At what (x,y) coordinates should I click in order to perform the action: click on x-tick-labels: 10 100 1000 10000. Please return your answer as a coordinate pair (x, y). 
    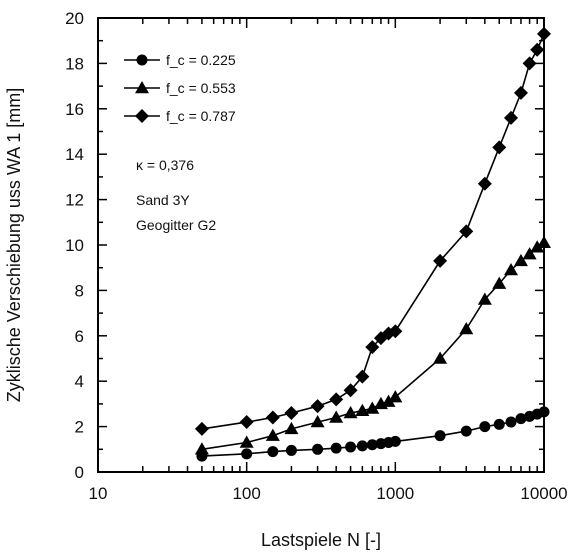
    Looking at the image, I should click on (328, 493).